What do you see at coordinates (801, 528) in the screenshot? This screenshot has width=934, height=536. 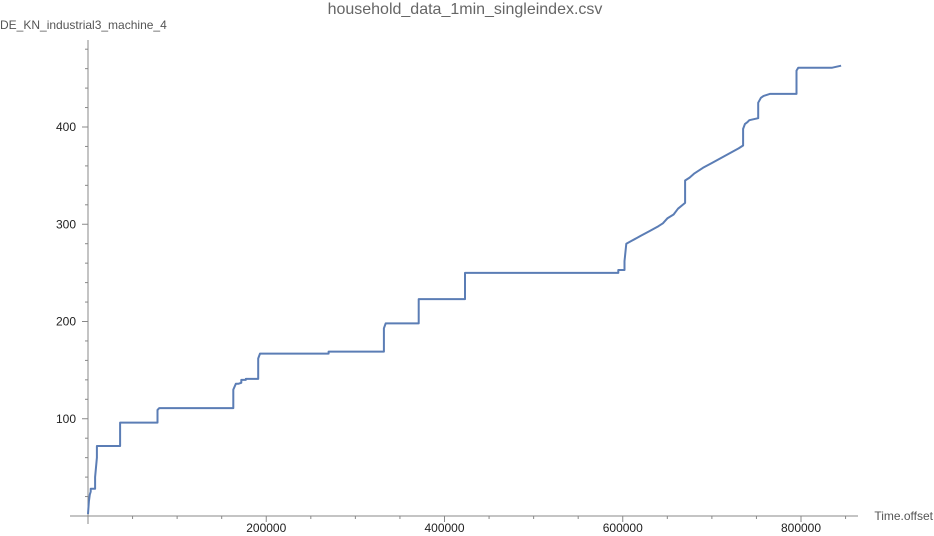 I see `x-tick-label: 800000` at bounding box center [801, 528].